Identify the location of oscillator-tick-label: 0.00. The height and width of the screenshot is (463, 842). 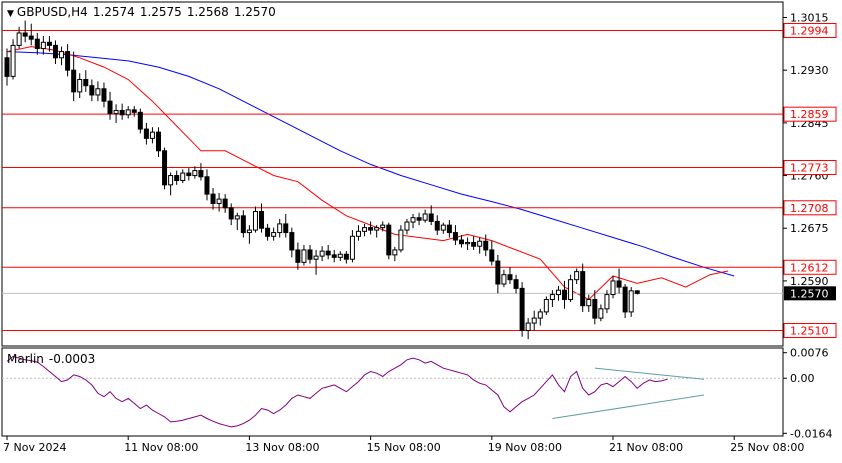
(802, 378).